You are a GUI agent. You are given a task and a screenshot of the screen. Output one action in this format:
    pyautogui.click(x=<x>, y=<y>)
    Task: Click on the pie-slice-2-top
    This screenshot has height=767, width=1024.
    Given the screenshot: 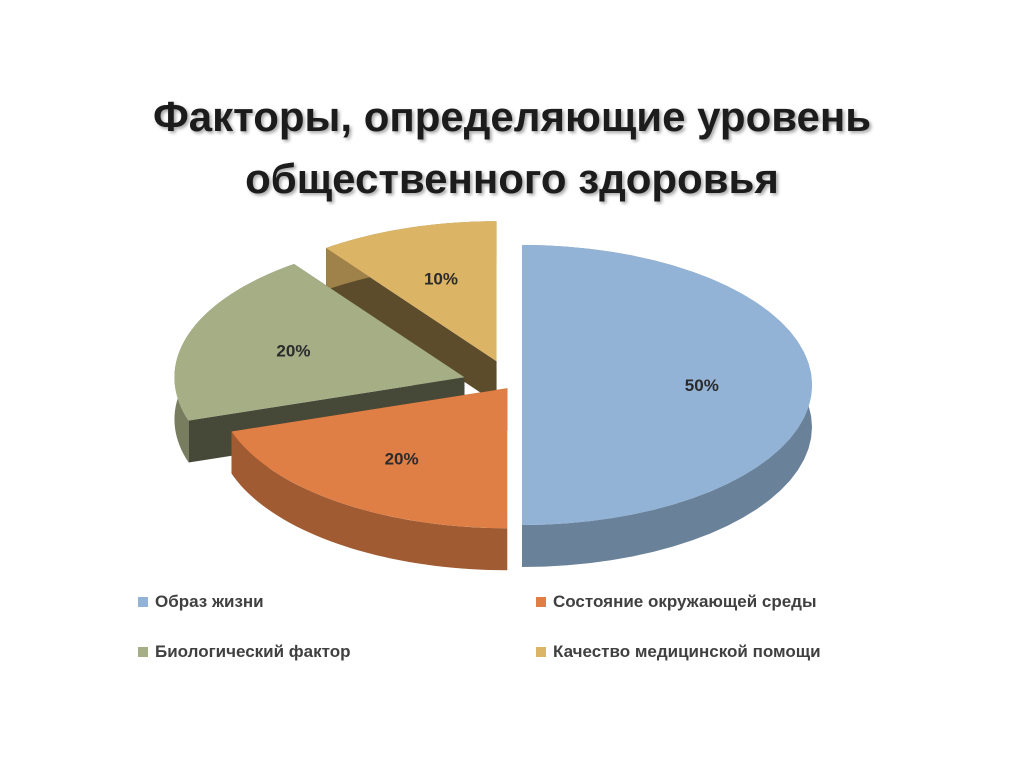 What is the action you would take?
    pyautogui.click(x=319, y=342)
    